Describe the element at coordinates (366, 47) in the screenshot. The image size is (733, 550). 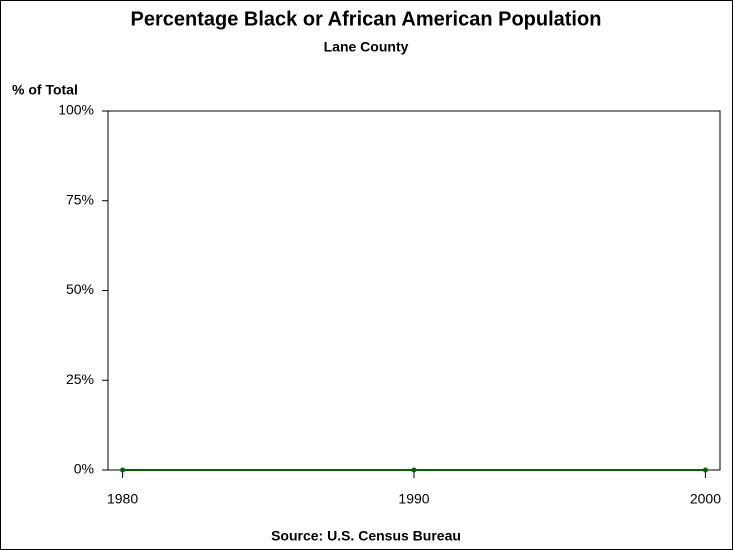
I see `chart-subtitle: Lane County` at that location.